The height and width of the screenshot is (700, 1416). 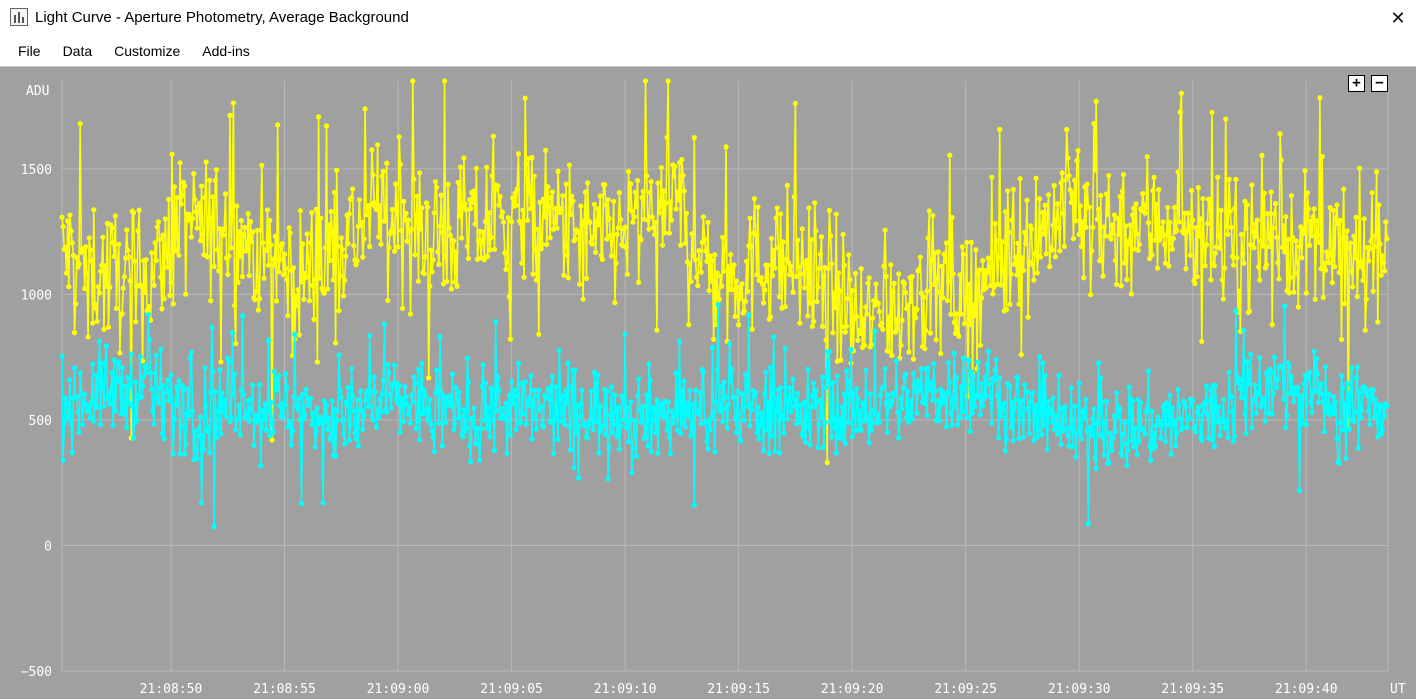 I want to click on menu-add-ins: Add-ins, so click(x=226, y=51).